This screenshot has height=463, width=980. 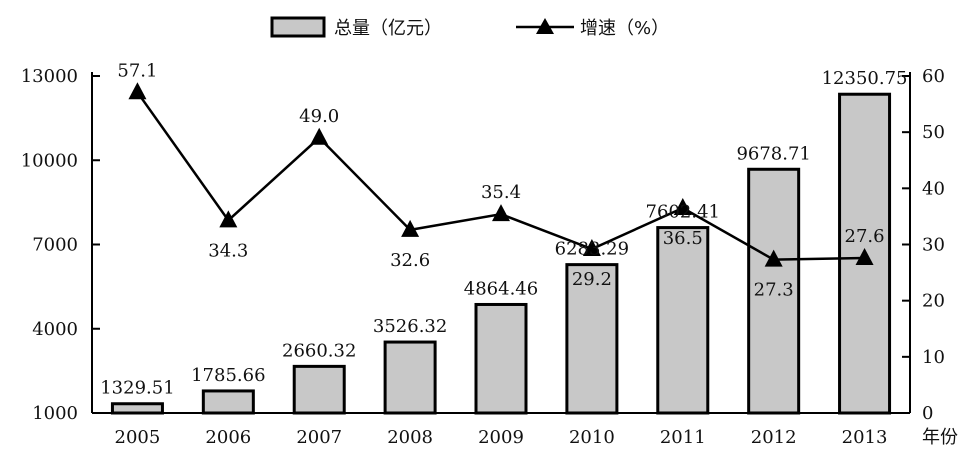 What do you see at coordinates (773, 258) in the screenshot?
I see `growth-point-2012` at bounding box center [773, 258].